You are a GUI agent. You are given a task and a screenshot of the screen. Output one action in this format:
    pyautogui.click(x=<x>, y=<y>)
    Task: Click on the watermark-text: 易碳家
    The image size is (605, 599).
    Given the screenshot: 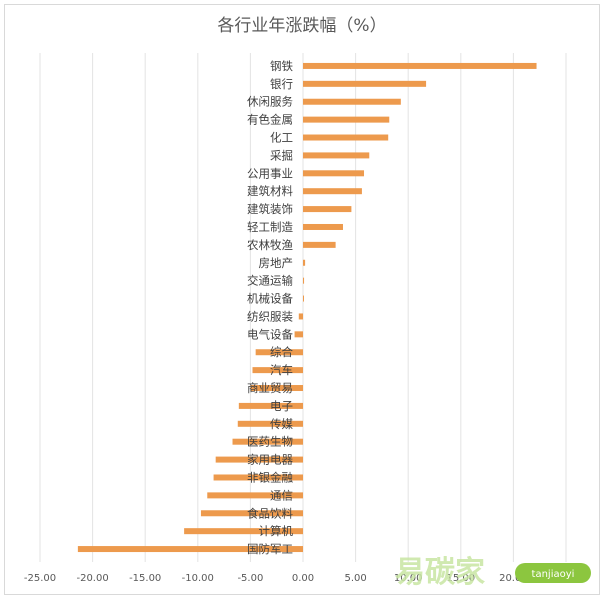 What is the action you would take?
    pyautogui.click(x=440, y=572)
    